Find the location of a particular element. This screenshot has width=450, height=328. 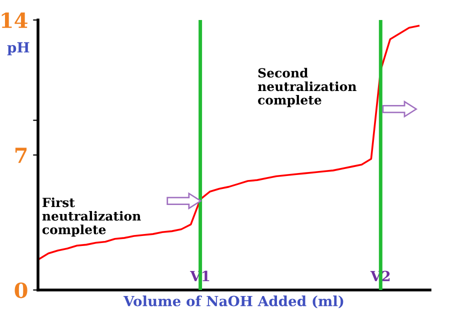

annotation: Second neutralization complete is located at coordinates (307, 88).